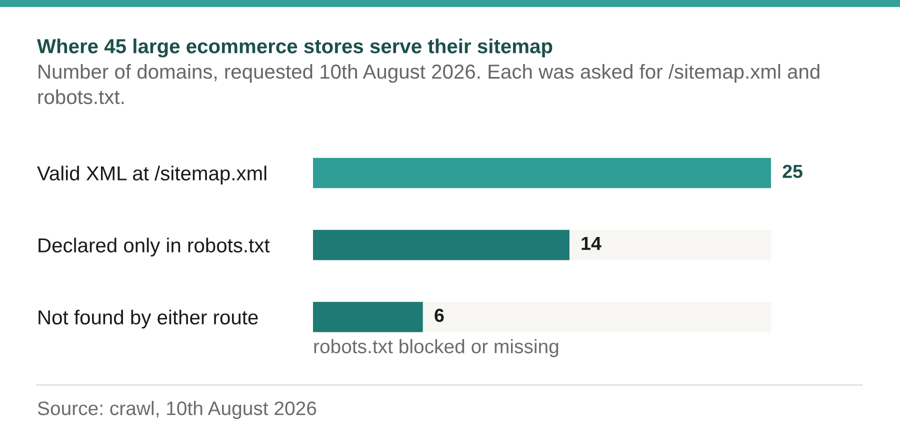  I want to click on data-label: 25, so click(792, 171).